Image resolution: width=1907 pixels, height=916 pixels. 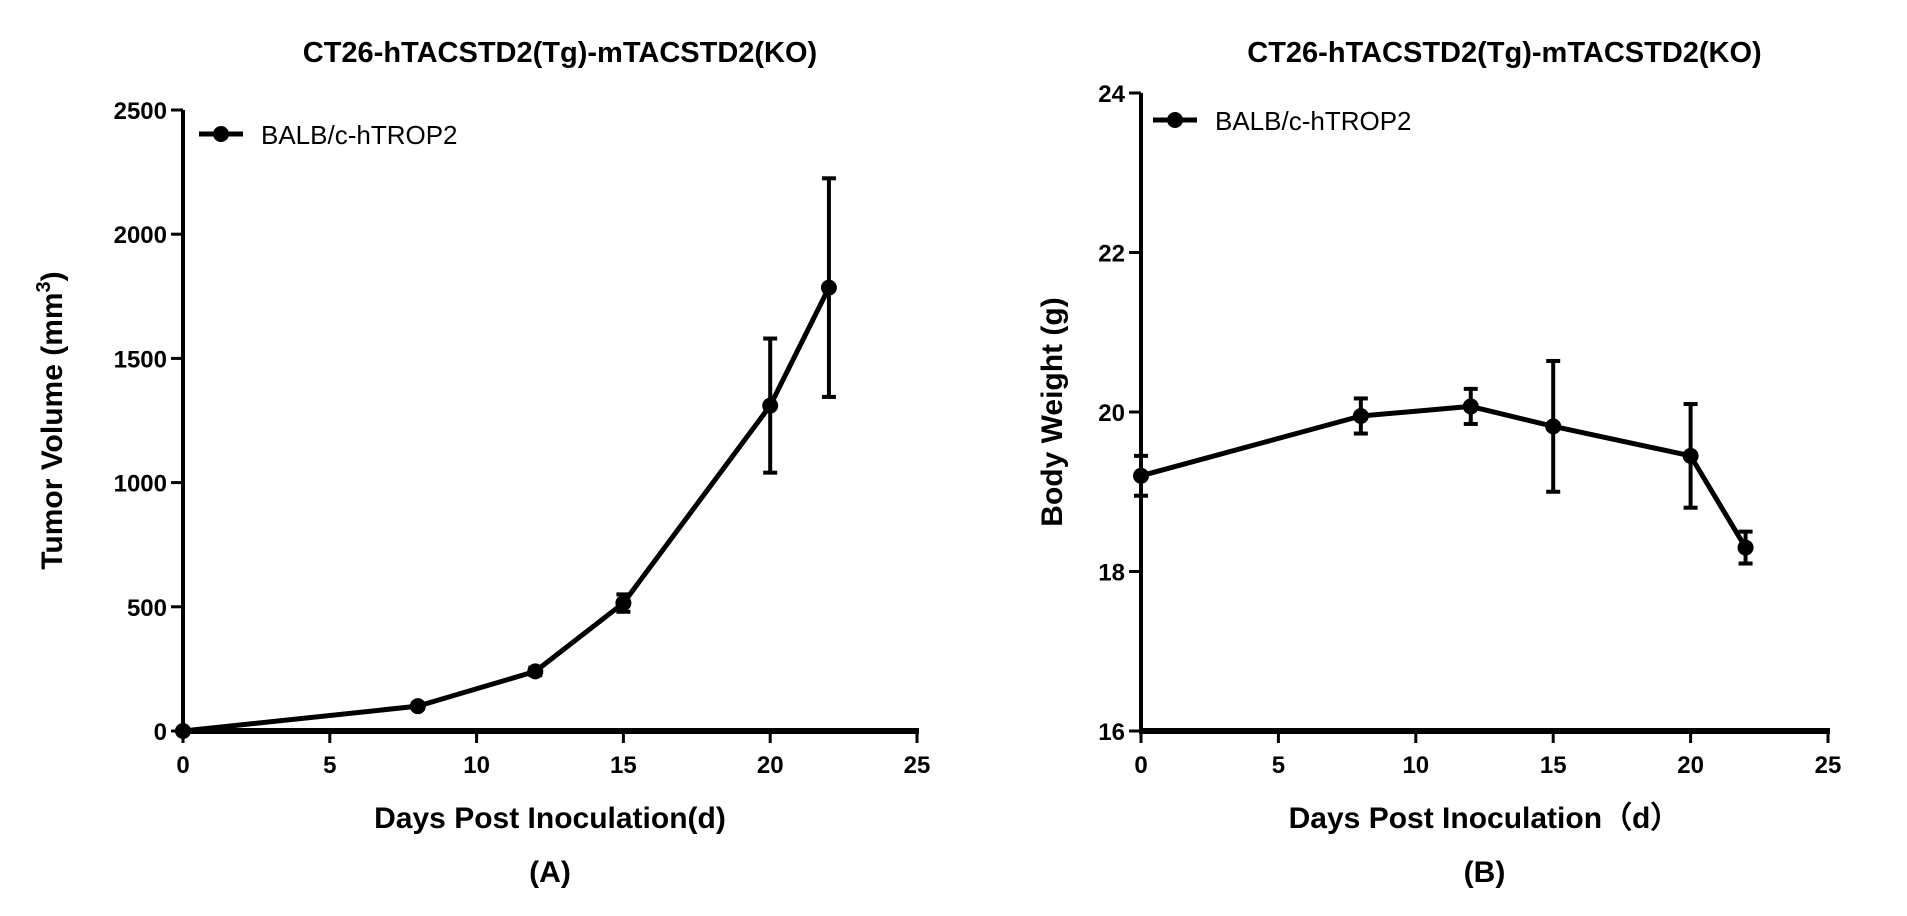 I want to click on y-tick-label: 1500, so click(x=140, y=359).